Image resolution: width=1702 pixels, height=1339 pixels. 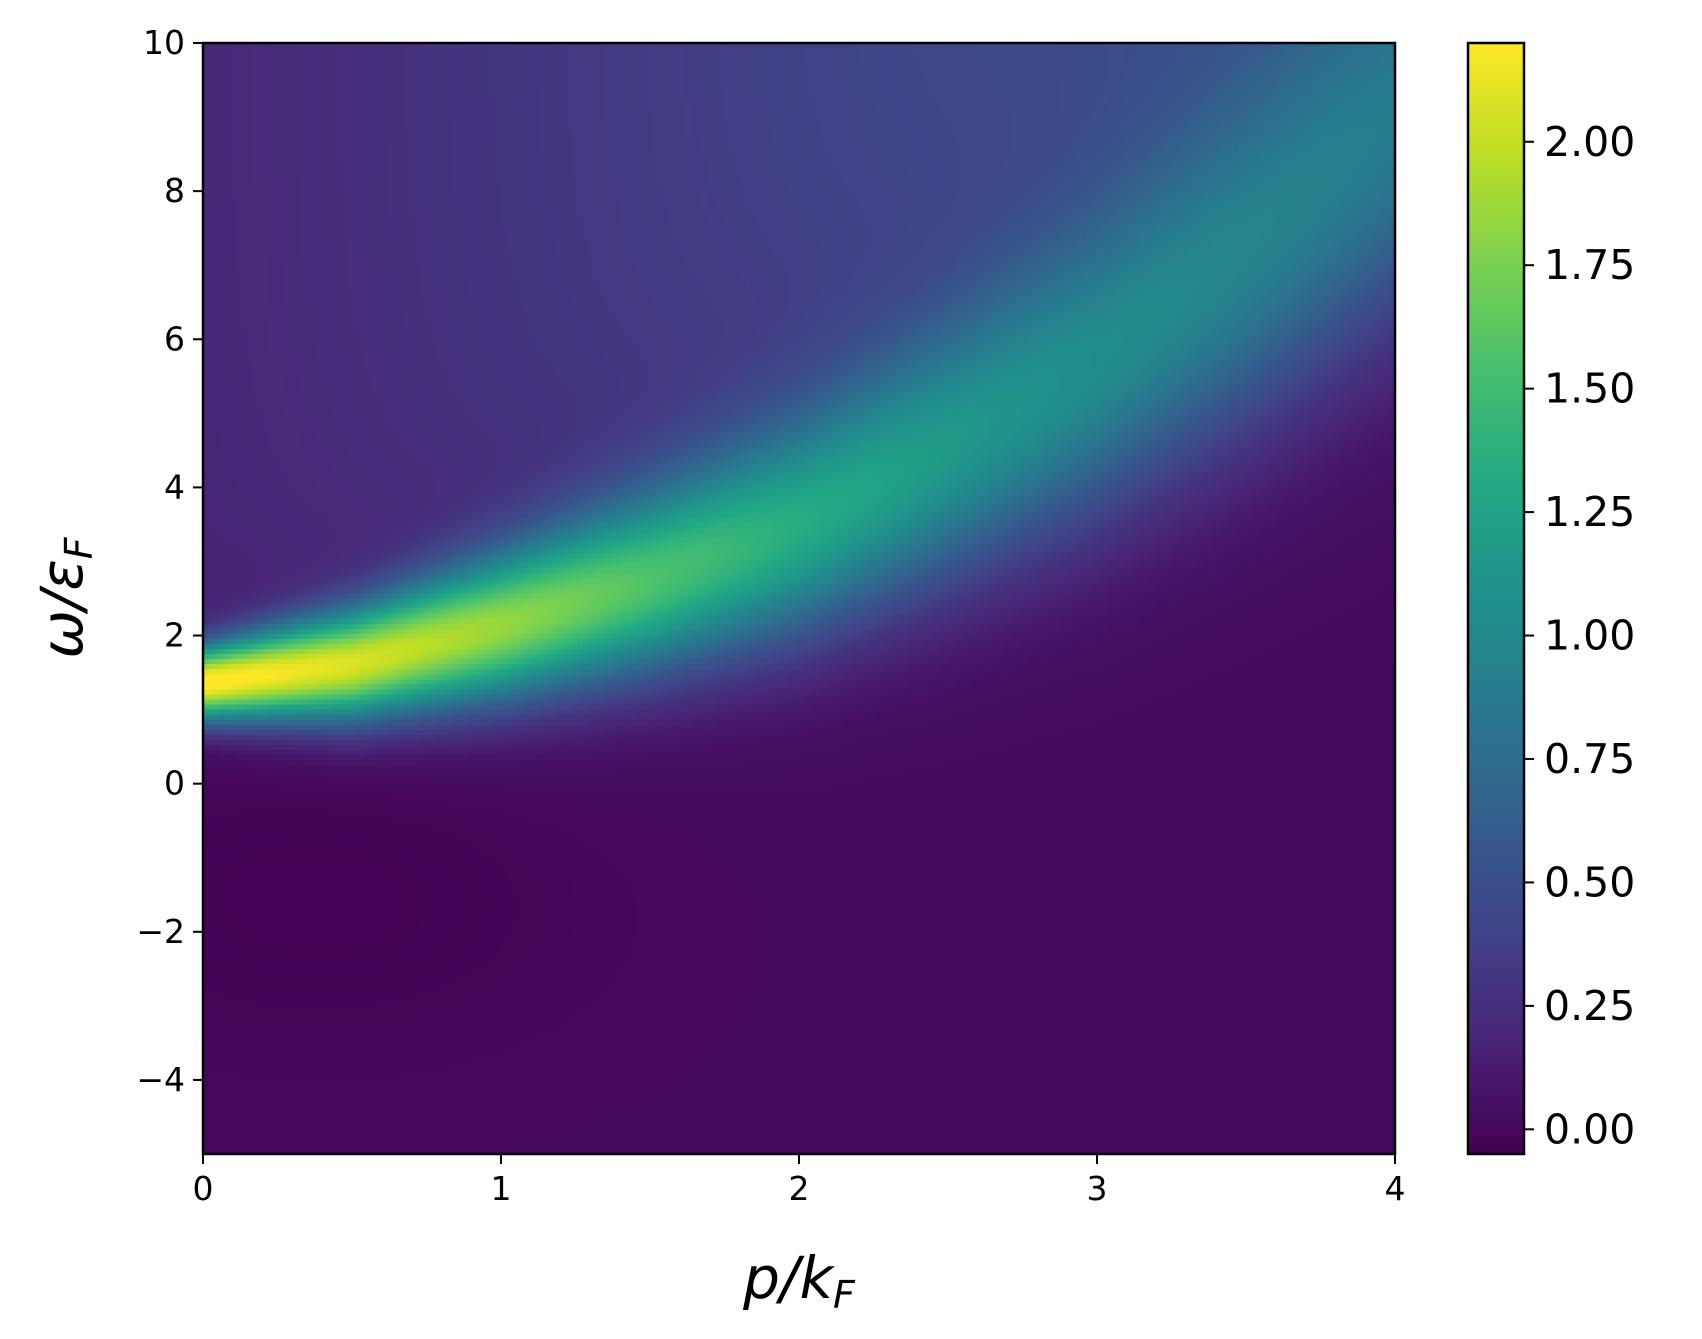 What do you see at coordinates (164, 42) in the screenshot?
I see `y-tick-label: 10` at bounding box center [164, 42].